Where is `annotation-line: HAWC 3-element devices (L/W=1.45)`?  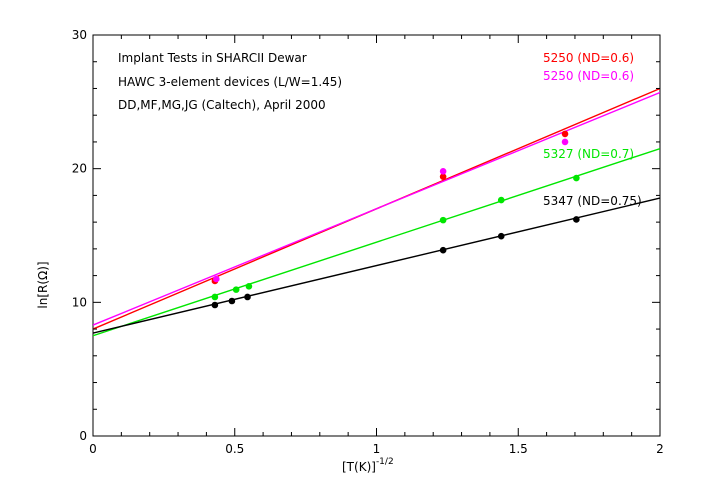 annotation-line: HAWC 3-element devices (L/W=1.45) is located at coordinates (230, 82).